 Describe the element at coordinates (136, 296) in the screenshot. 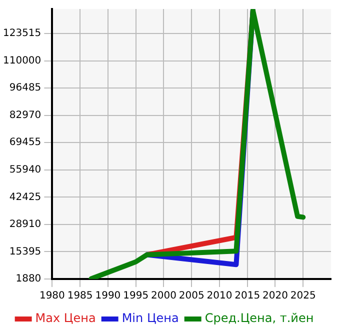

I see `x-tick-label: 1995` at that location.